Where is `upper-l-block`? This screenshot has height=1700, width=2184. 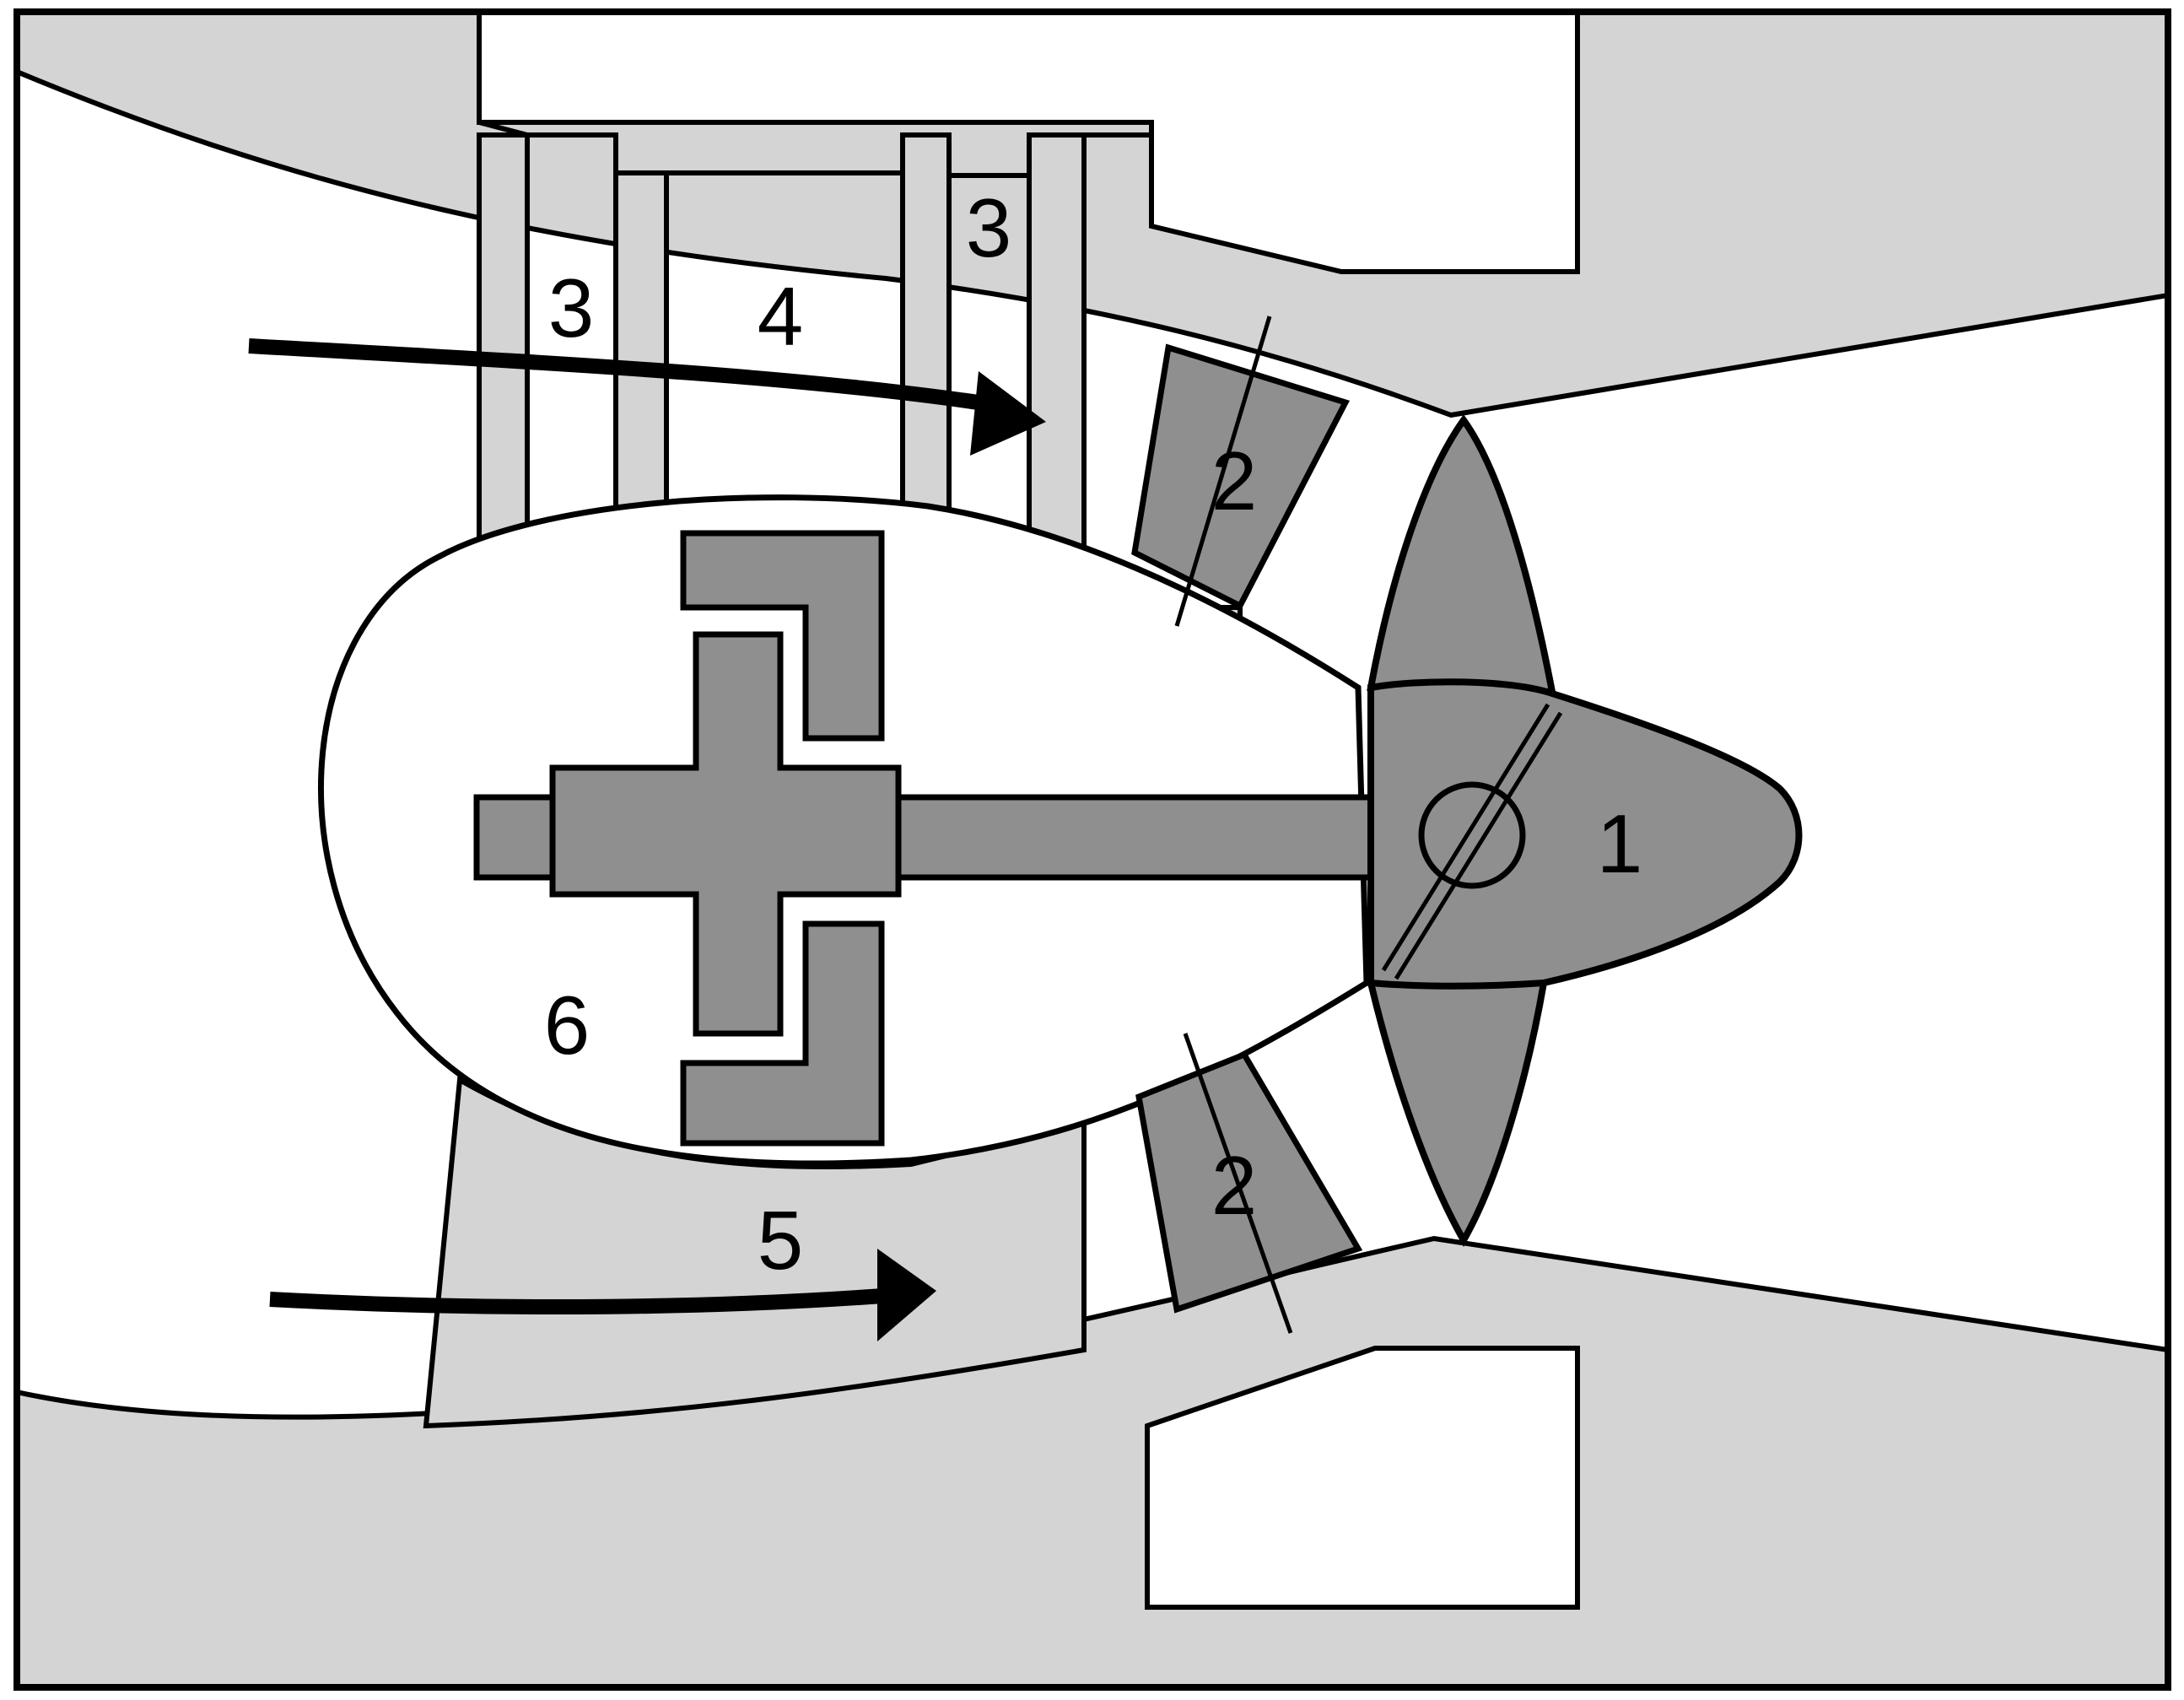 upper-l-block is located at coordinates (783, 636).